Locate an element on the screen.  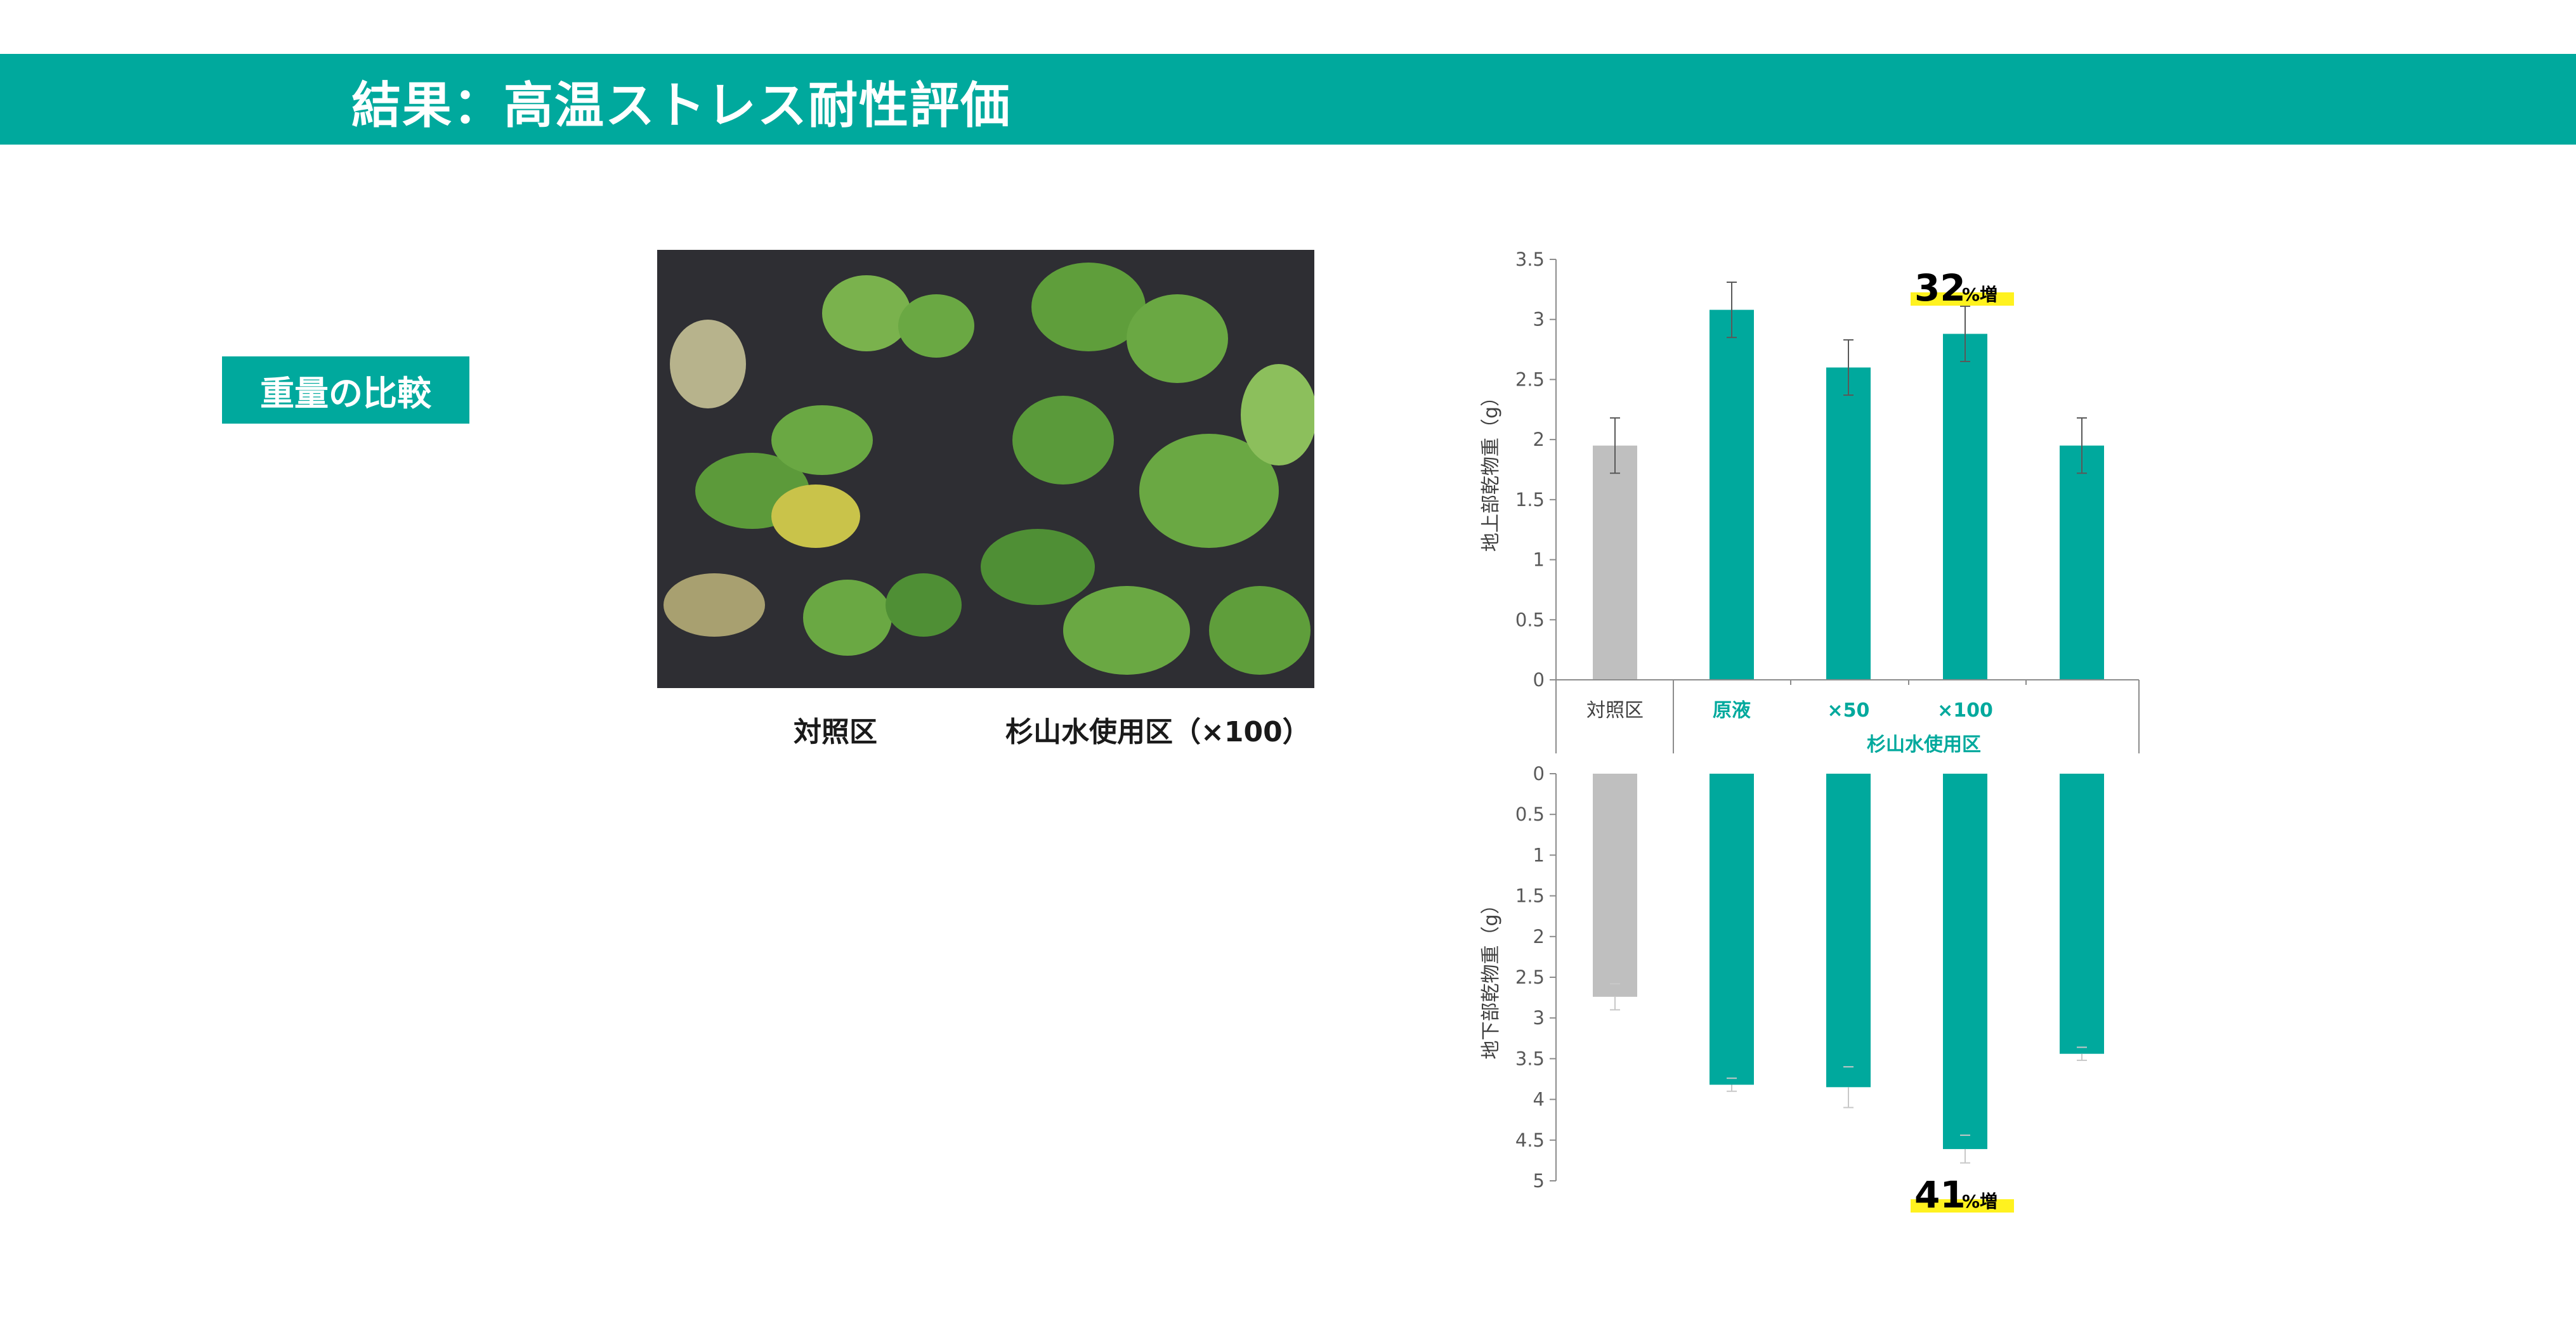
strawberry-plants-photo is located at coordinates (986, 469).